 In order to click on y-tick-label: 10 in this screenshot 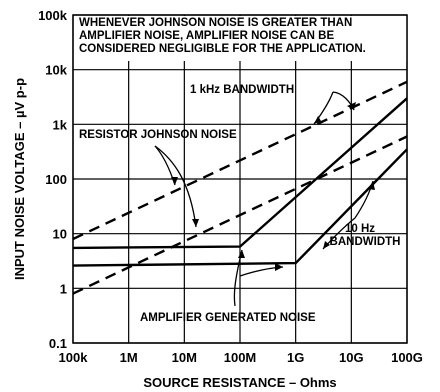, I will do `click(60, 234)`.